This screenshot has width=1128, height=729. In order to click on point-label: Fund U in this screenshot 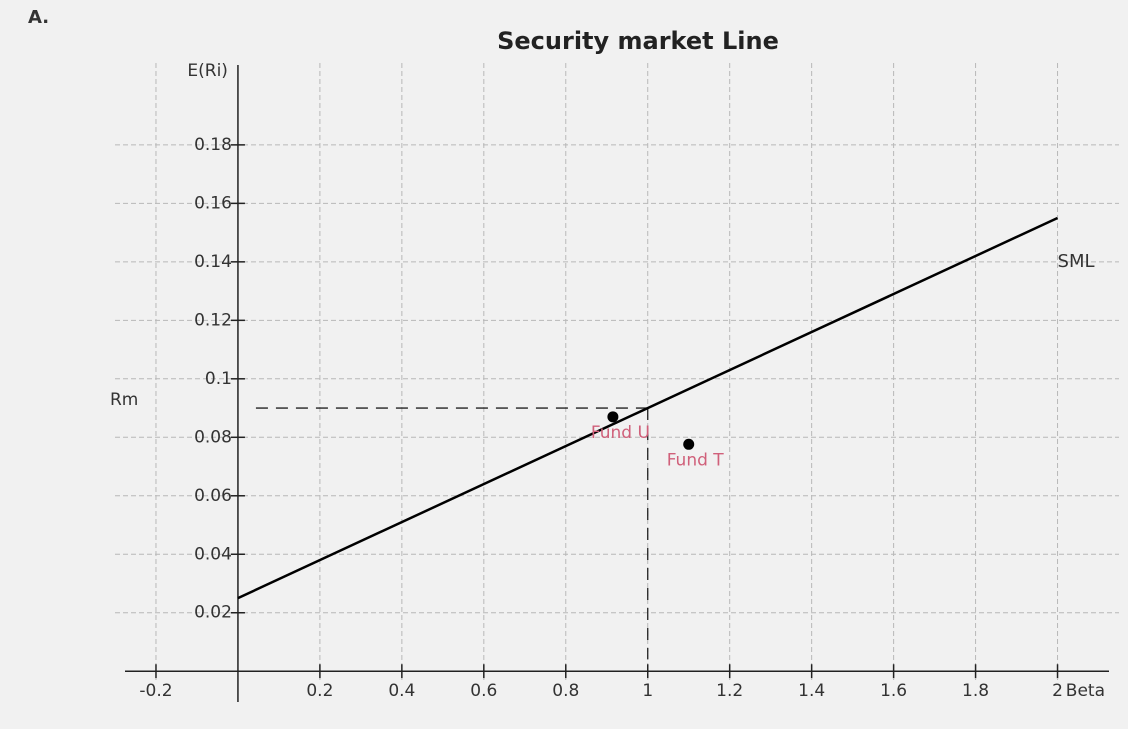, I will do `click(620, 433)`.